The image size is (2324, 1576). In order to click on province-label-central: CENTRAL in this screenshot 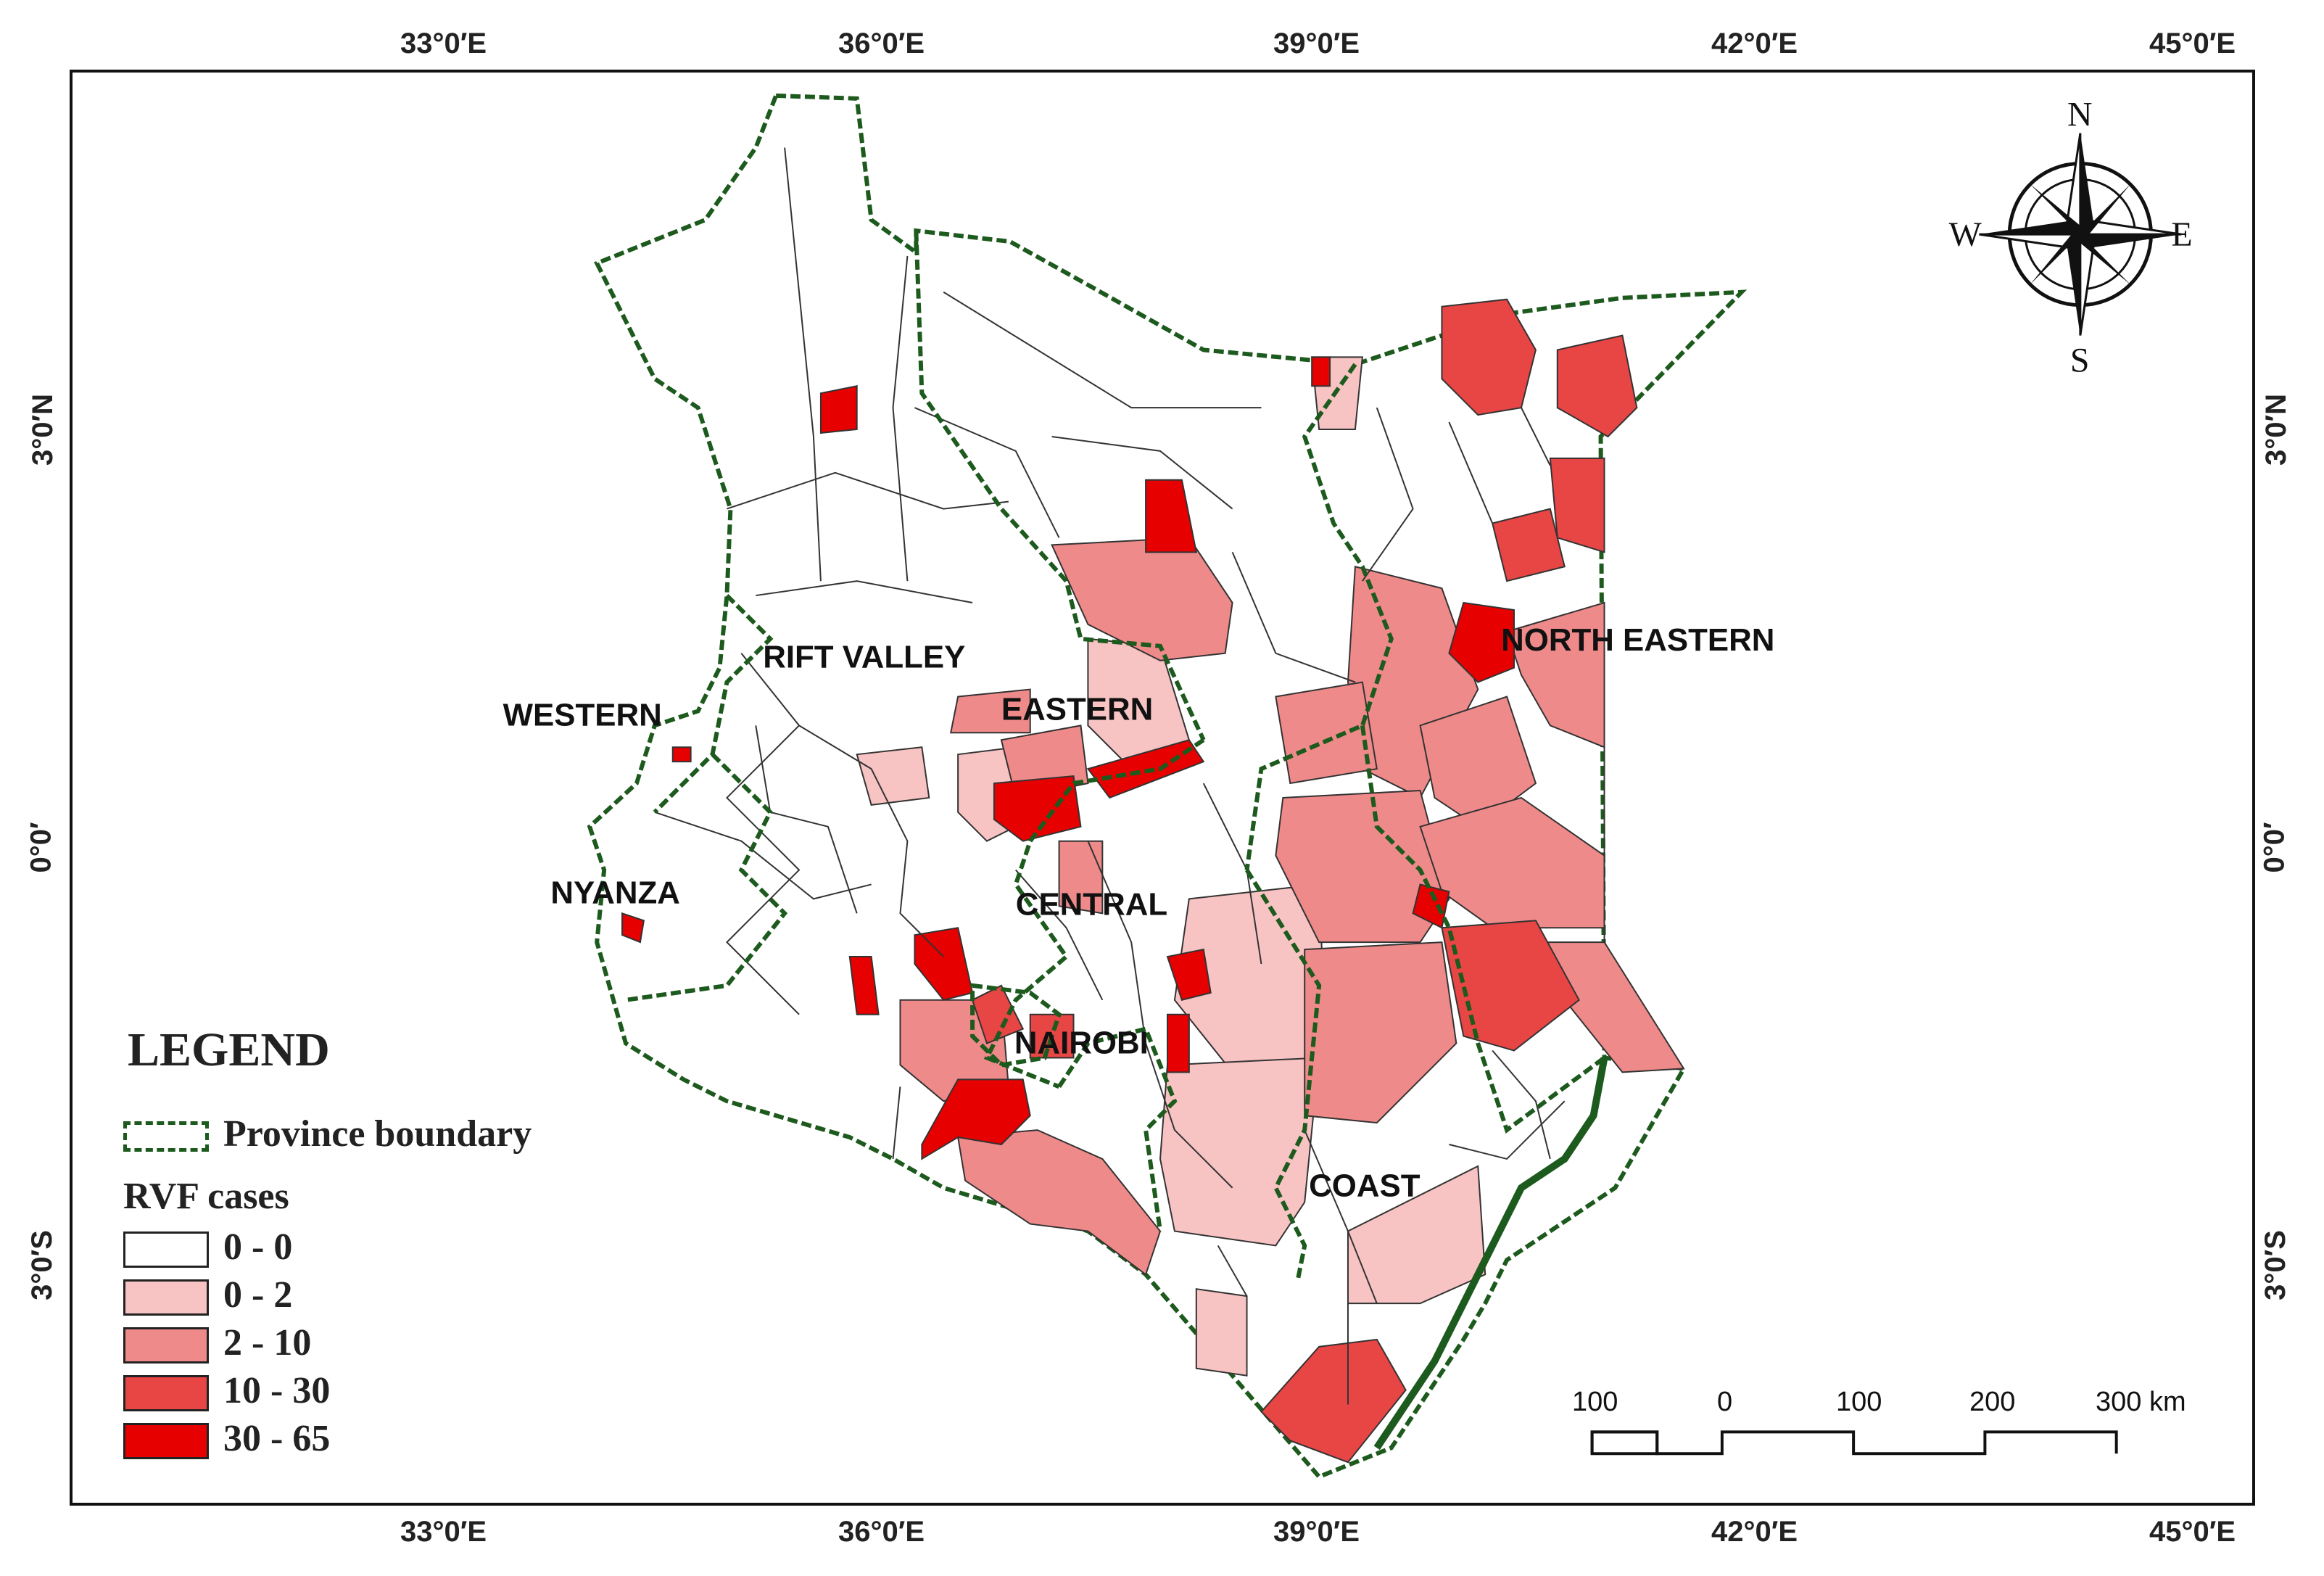, I will do `click(1091, 904)`.